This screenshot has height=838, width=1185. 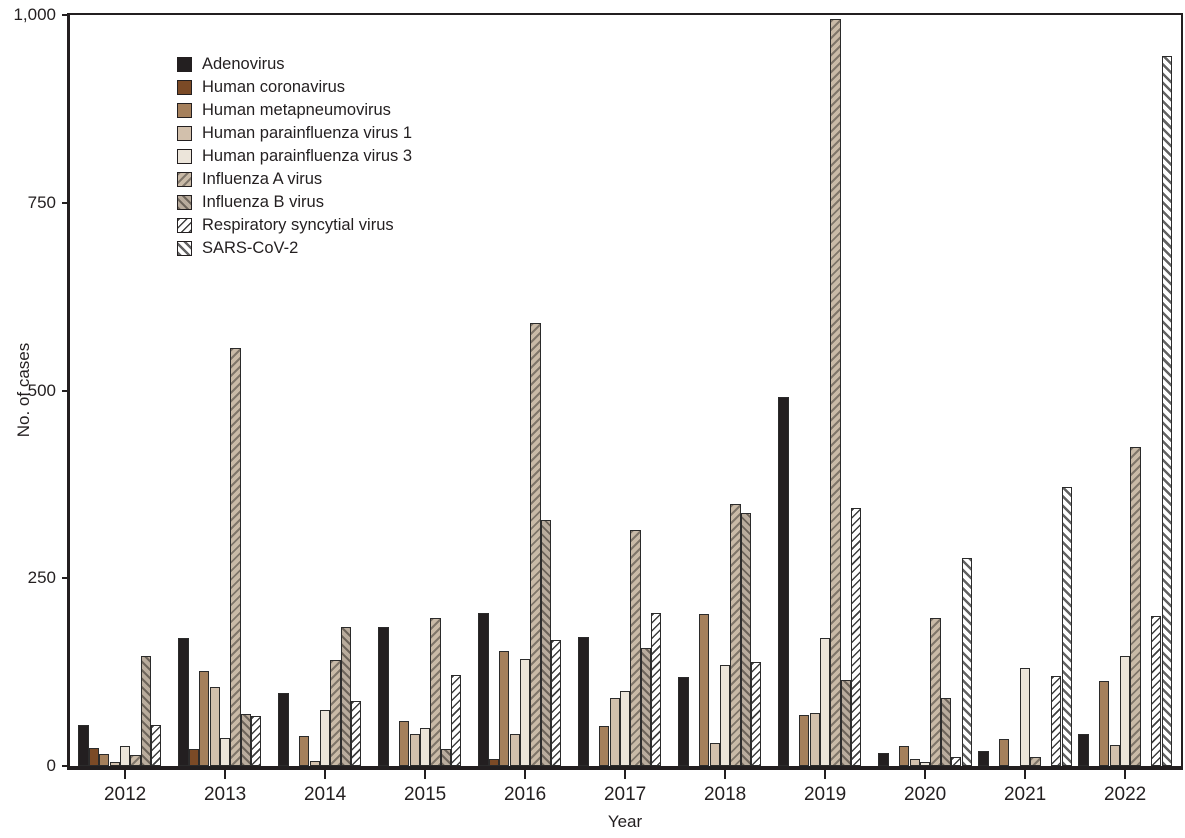 What do you see at coordinates (1156, 690) in the screenshot?
I see `bar-respiratory-syncytial-virus-2022` at bounding box center [1156, 690].